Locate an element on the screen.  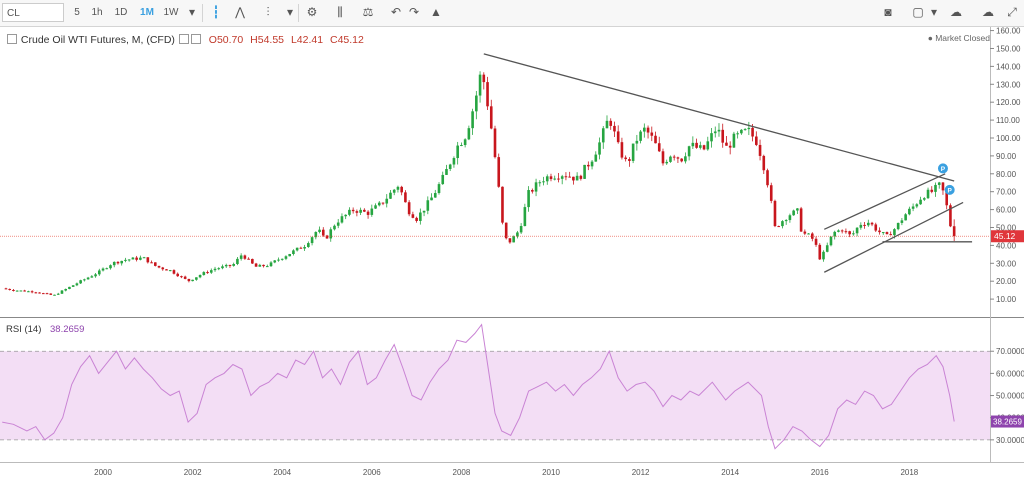
interval-5-button: 5 is located at coordinates (77, 12).